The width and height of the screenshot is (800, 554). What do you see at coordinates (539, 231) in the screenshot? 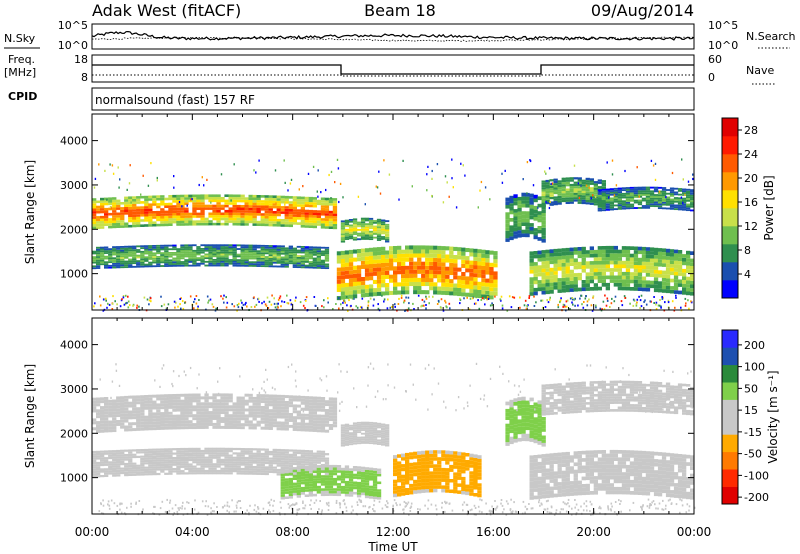
I see `heatmap-cell-1906` at bounding box center [539, 231].